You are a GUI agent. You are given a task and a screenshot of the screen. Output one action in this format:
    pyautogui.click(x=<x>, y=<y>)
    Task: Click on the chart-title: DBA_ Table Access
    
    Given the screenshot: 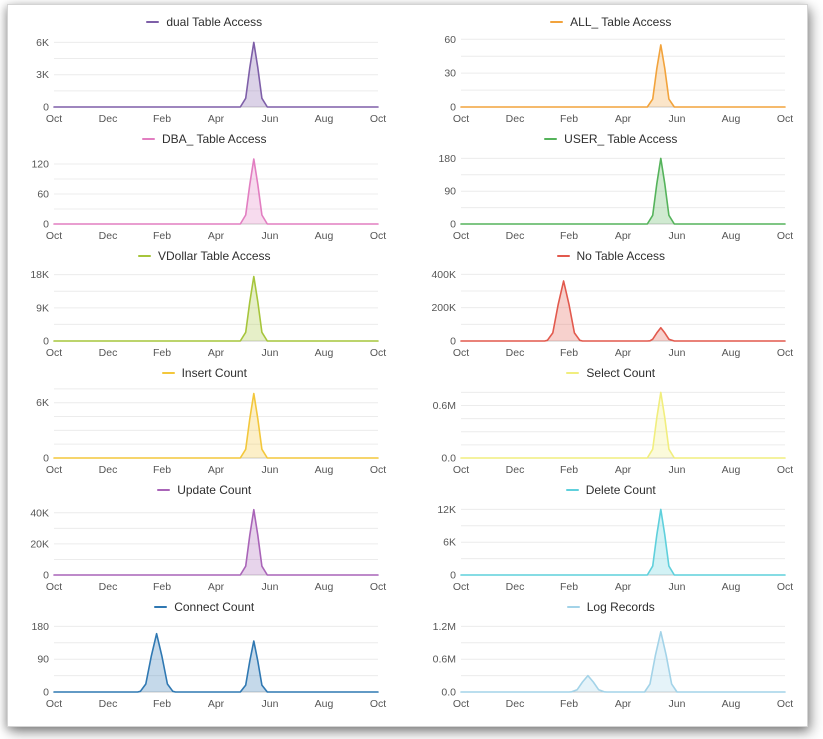 What is the action you would take?
    pyautogui.click(x=204, y=139)
    